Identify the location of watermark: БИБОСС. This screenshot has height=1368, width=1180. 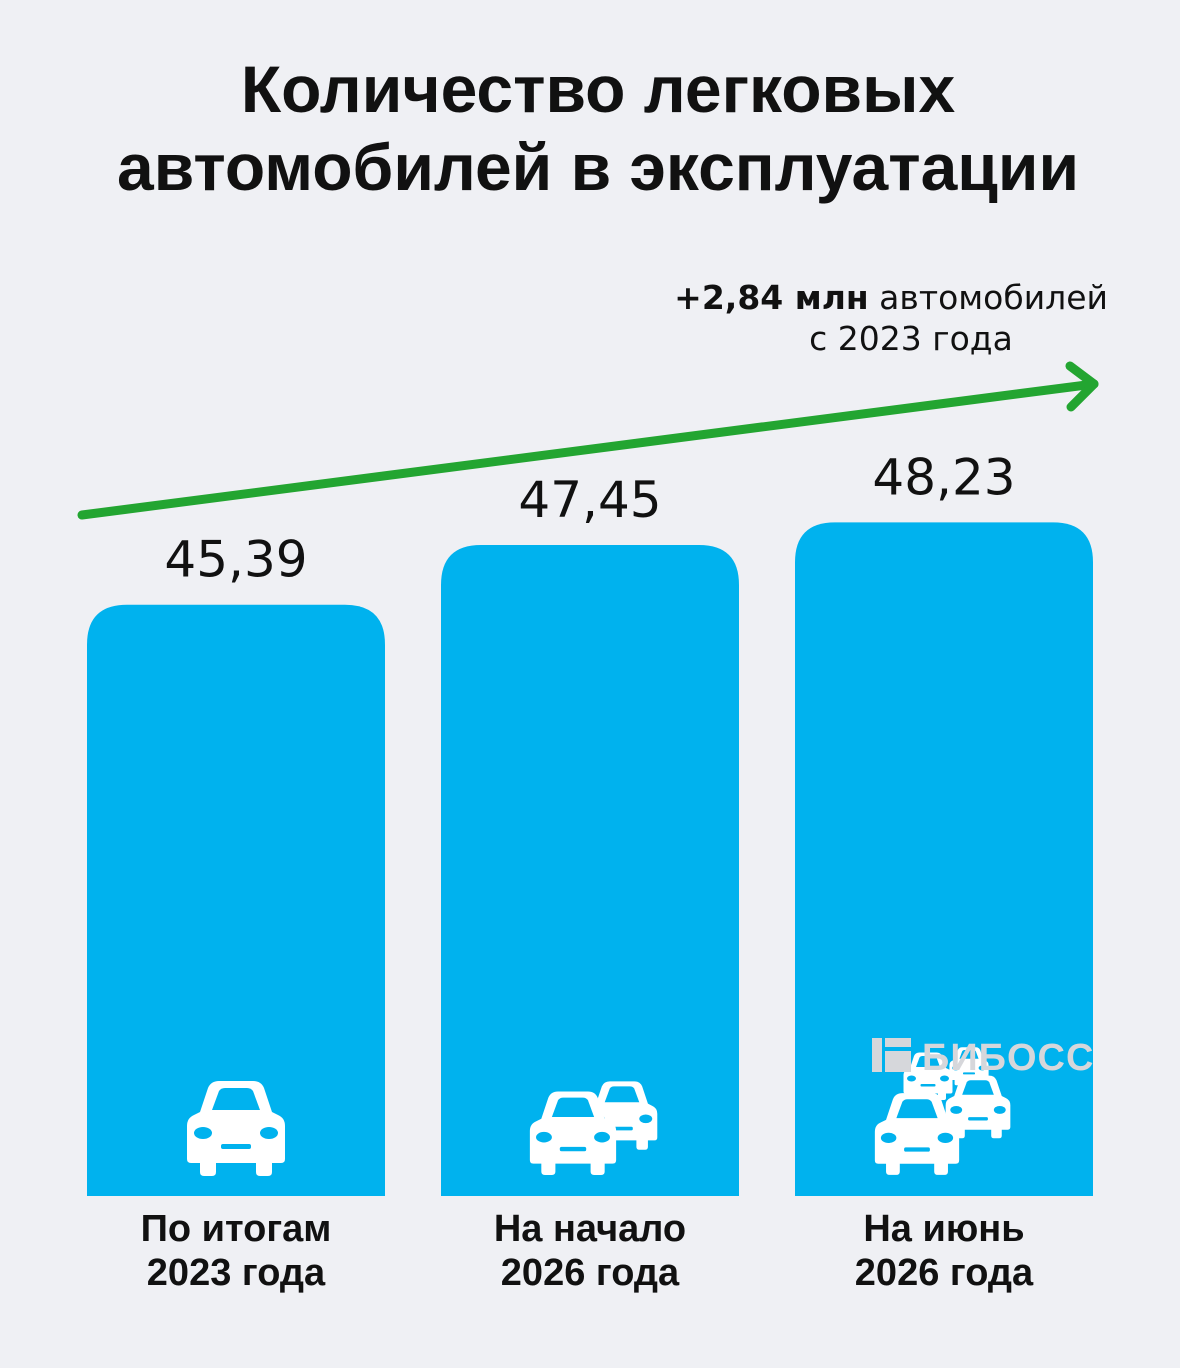
(983, 1058).